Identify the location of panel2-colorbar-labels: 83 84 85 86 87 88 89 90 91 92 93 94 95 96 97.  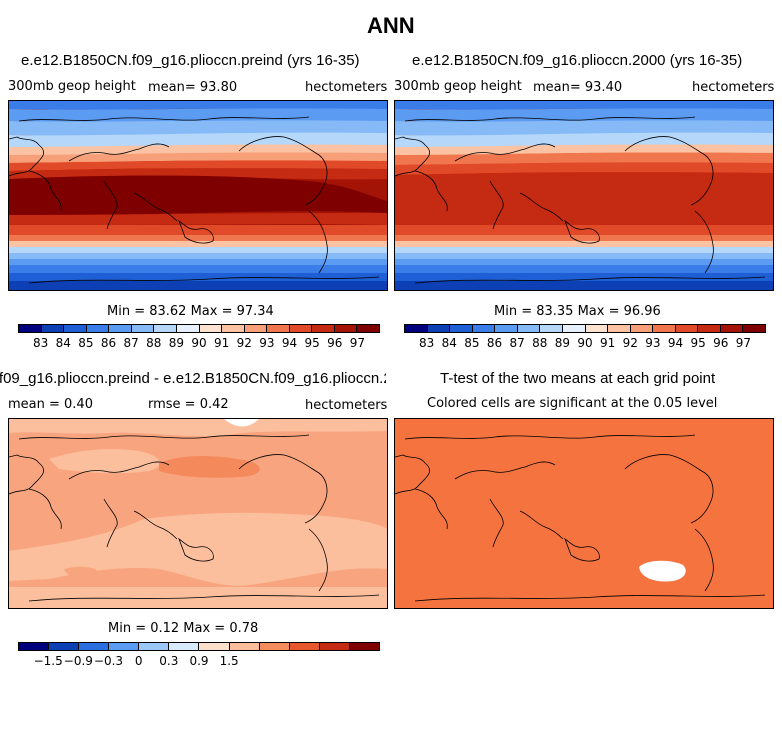
(585, 344).